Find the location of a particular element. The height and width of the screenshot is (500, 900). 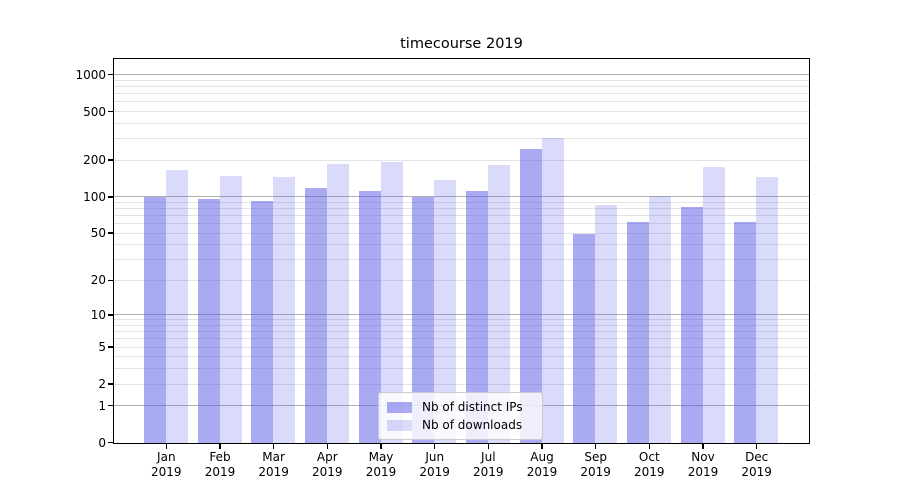

y-tick-label-5: 5 is located at coordinates (102, 347).